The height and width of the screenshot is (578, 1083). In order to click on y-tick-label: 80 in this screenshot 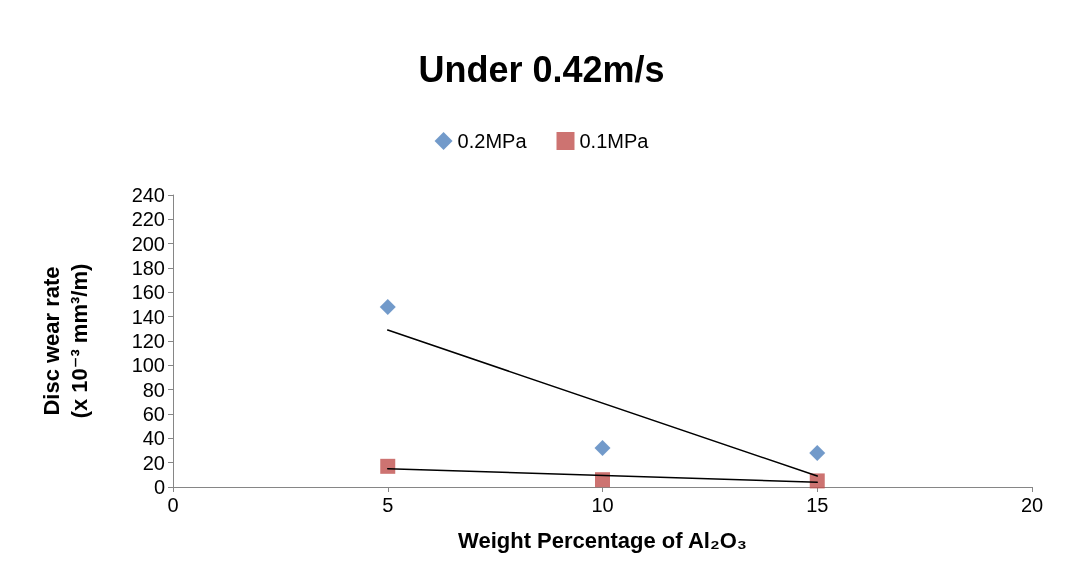, I will do `click(153, 389)`.